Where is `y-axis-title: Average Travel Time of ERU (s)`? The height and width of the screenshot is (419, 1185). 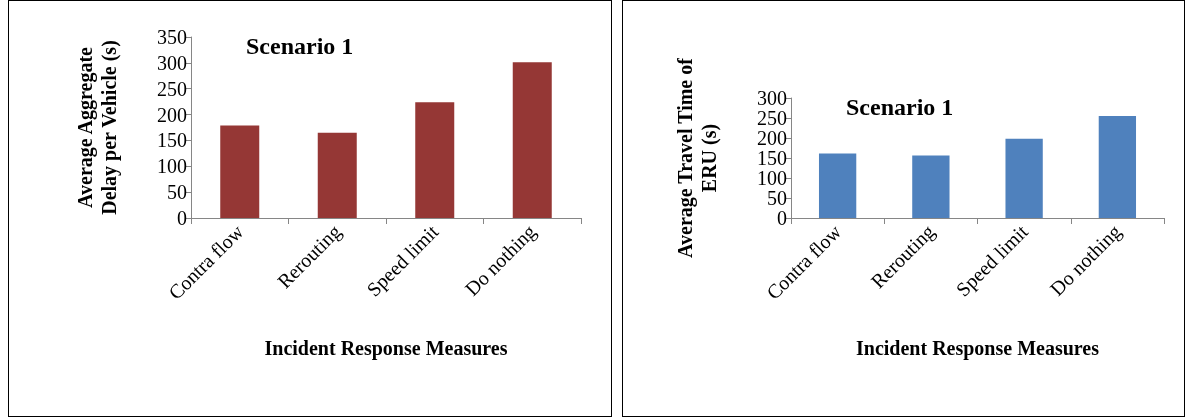 y-axis-title: Average Travel Time of ERU (s) is located at coordinates (697, 157).